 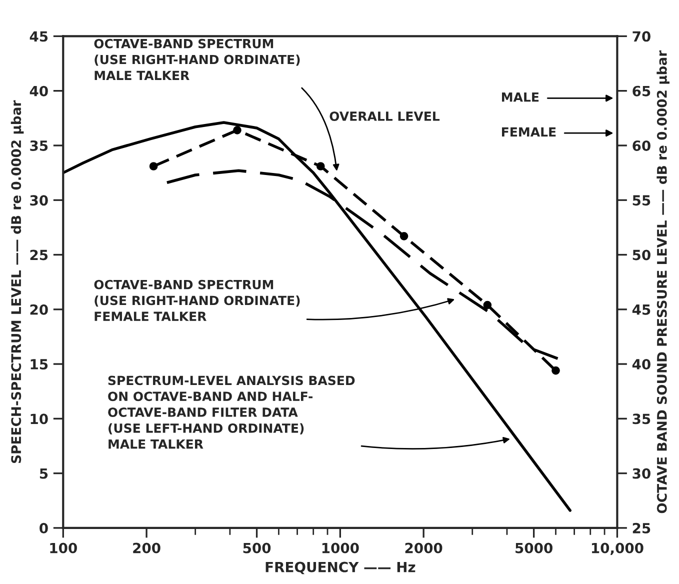 I want to click on annotation: FEMALE, so click(x=529, y=132).